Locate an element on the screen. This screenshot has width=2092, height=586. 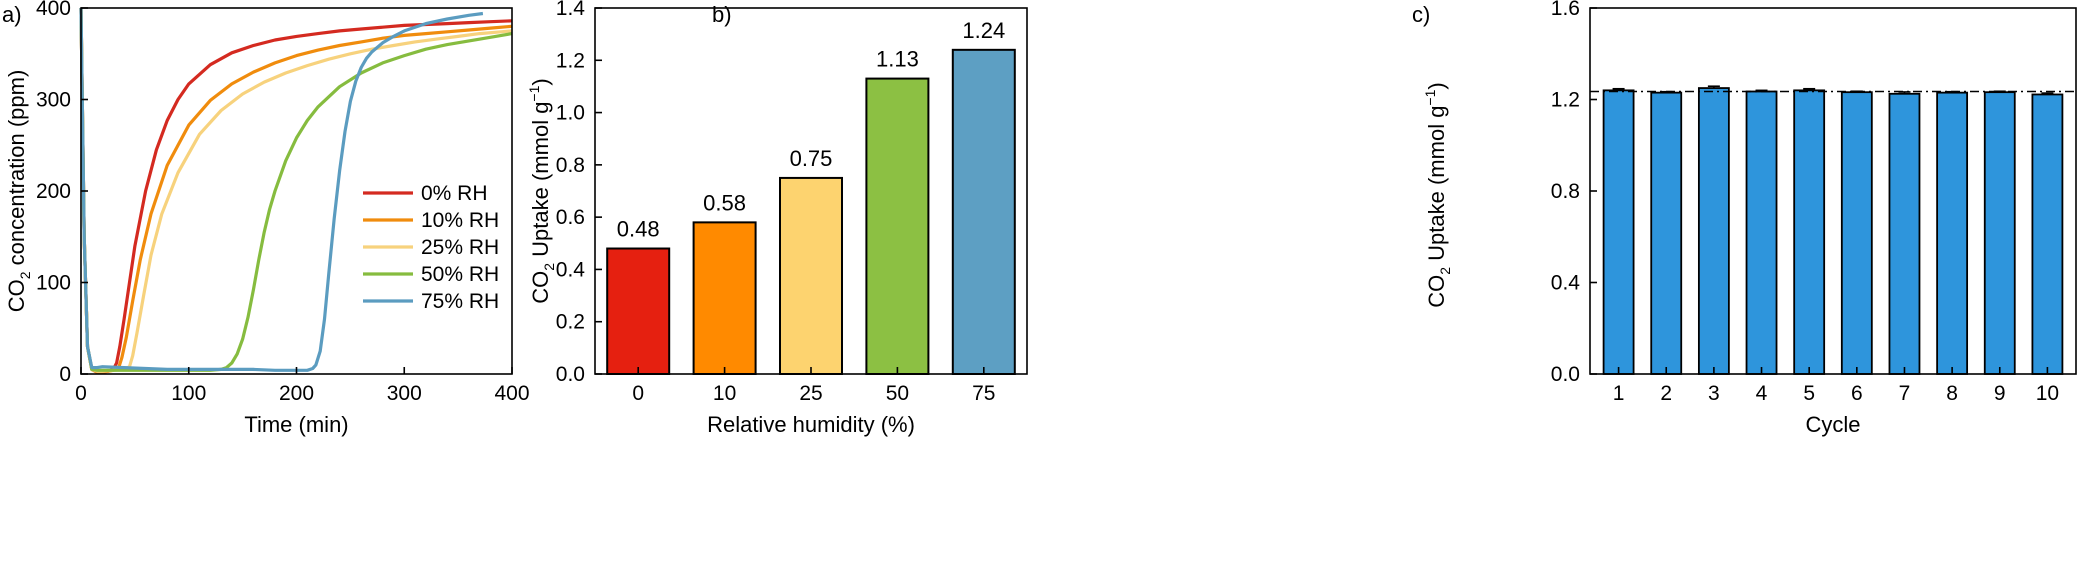
panel-label-c: c) is located at coordinates (1421, 14).